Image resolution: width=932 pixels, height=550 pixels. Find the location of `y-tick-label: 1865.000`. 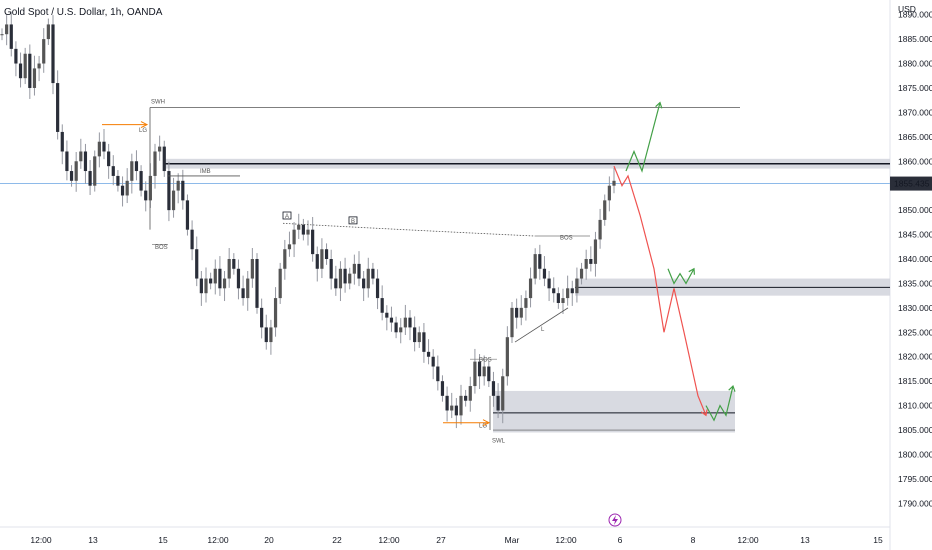

y-tick-label: 1865.000 is located at coordinates (915, 137).